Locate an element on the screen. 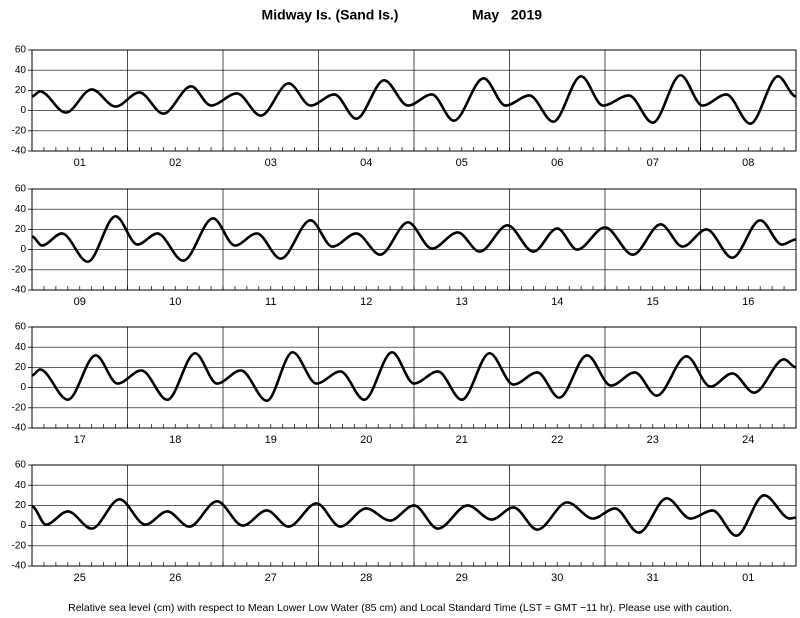  day-label: 17 is located at coordinates (80, 440).